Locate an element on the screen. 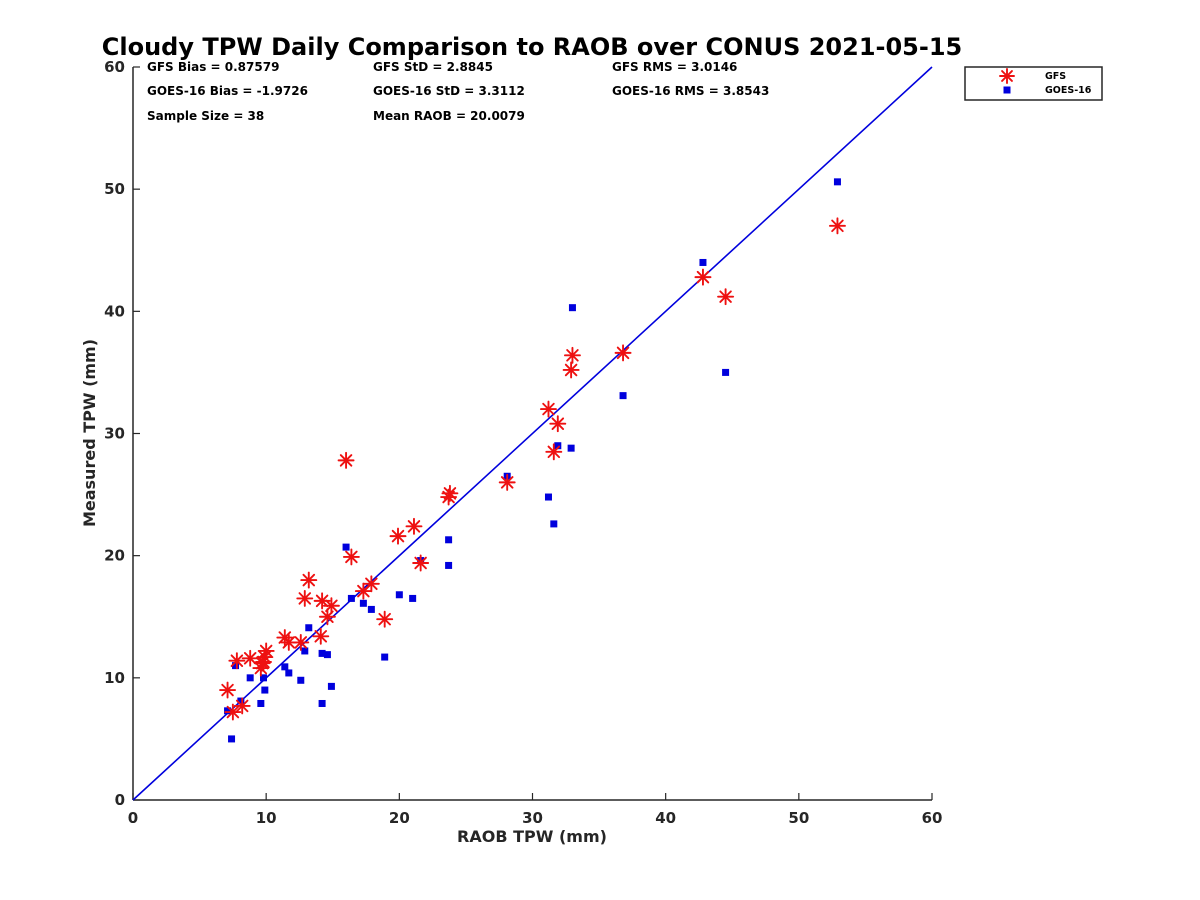 This screenshot has height=900, width=1200. y-tick-label: 20 is located at coordinates (114, 556).